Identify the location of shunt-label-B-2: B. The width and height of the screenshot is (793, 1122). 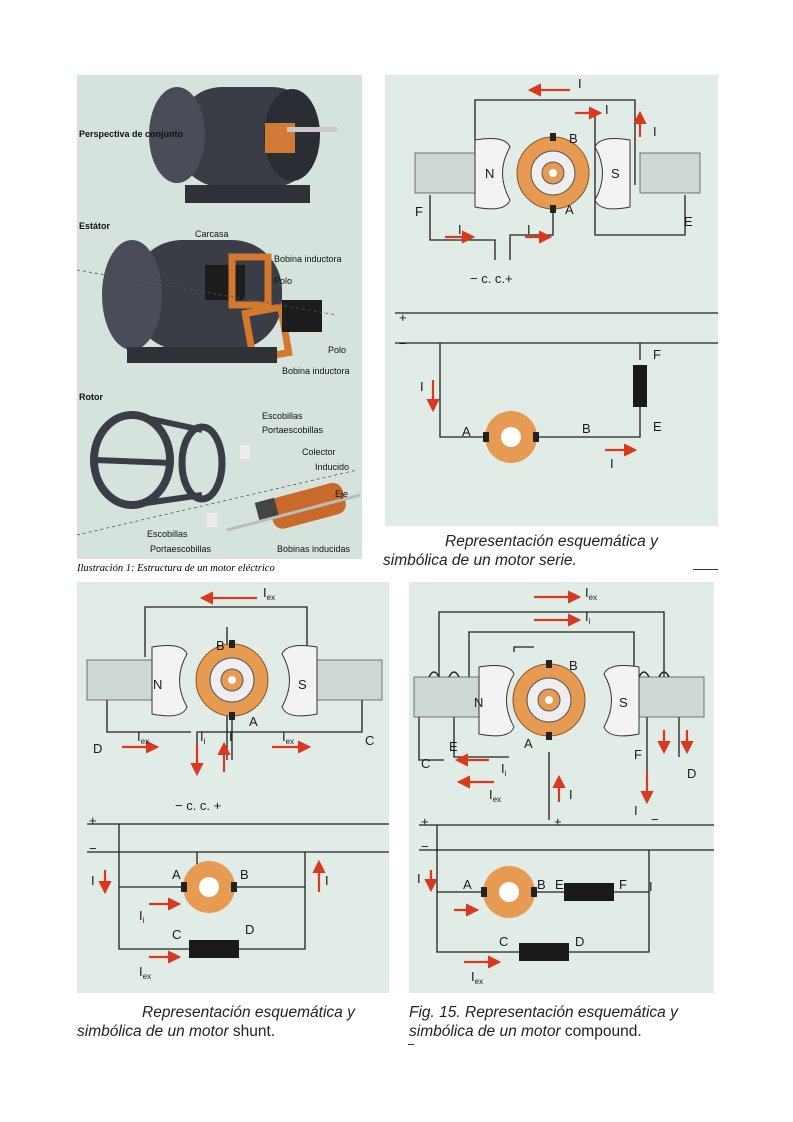
(244, 874).